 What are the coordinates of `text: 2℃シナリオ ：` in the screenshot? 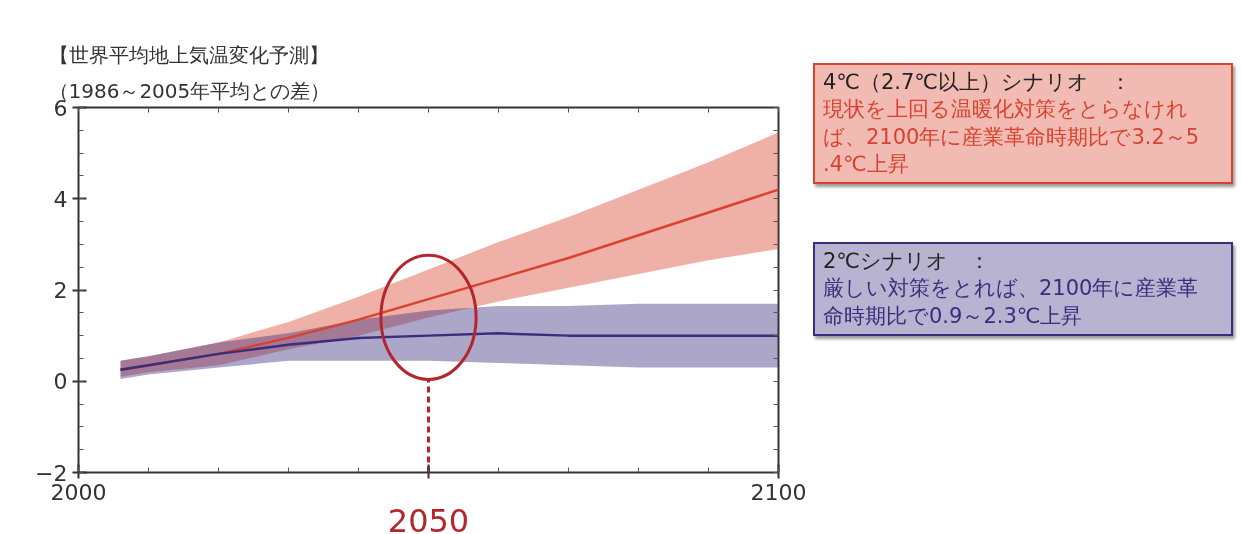 It's located at (907, 262).